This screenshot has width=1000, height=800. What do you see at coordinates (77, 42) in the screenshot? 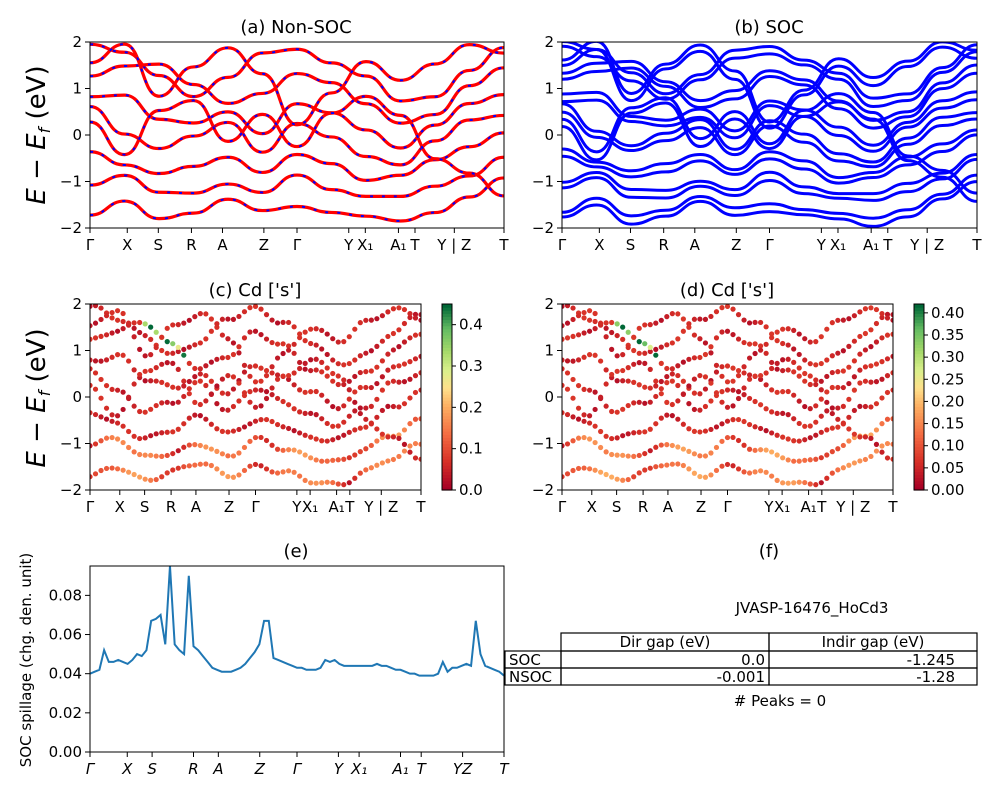
I see `ytick-label: 2` at bounding box center [77, 42].